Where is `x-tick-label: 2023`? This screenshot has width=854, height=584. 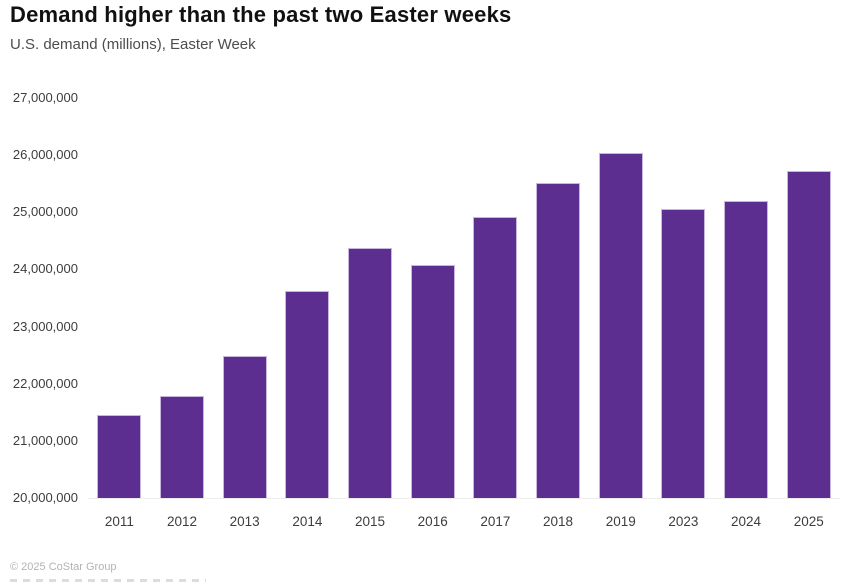
x-tick-label: 2023 is located at coordinates (683, 521).